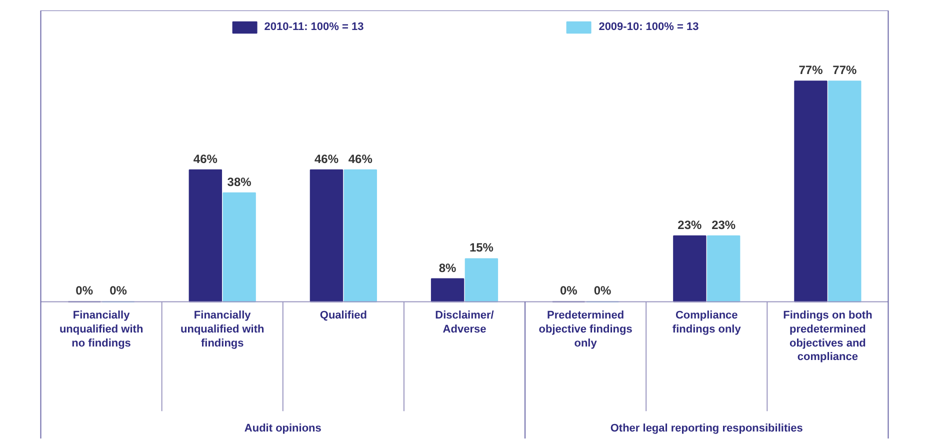 The height and width of the screenshot is (443, 928). What do you see at coordinates (314, 27) in the screenshot?
I see `legend-label: 2010-11: 100% = 13` at bounding box center [314, 27].